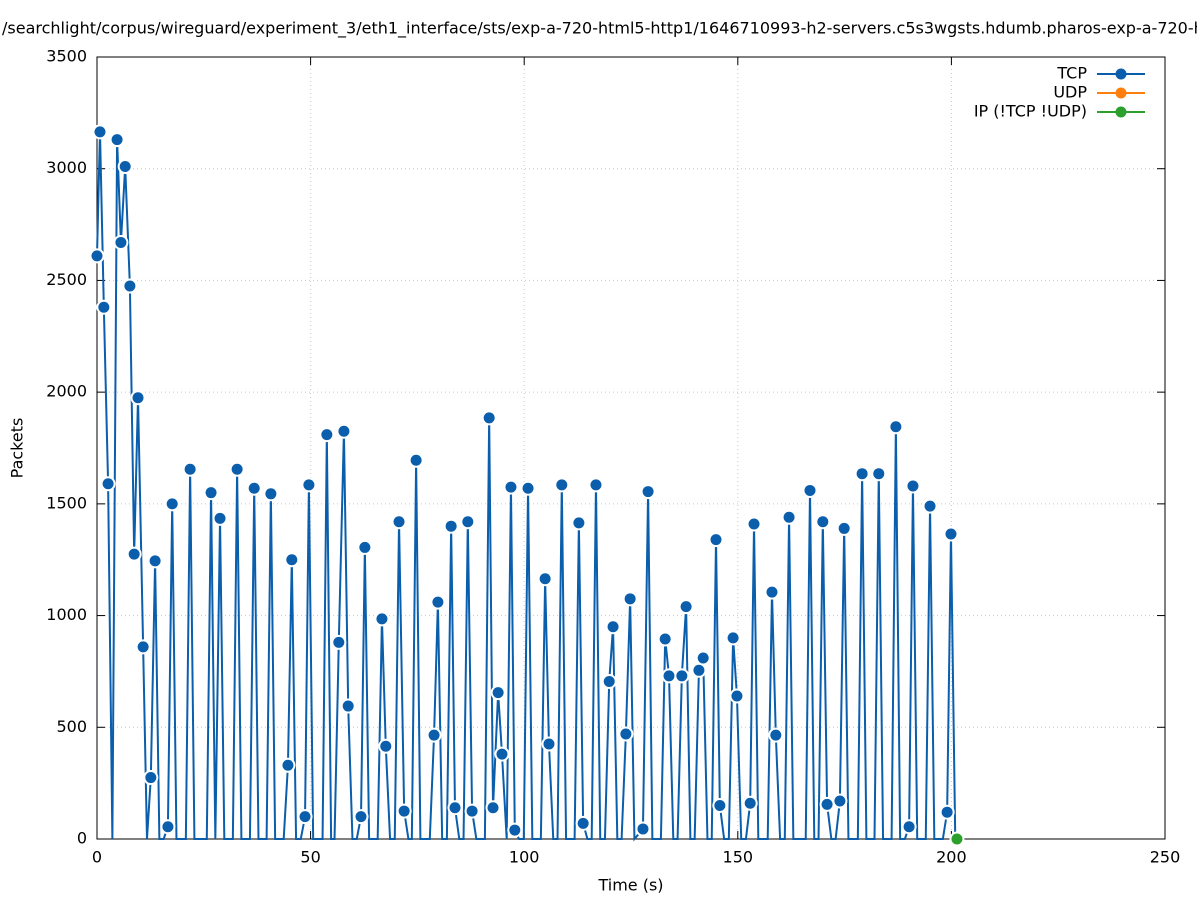  What do you see at coordinates (66, 502) in the screenshot?
I see `y-tick-label: 1500` at bounding box center [66, 502].